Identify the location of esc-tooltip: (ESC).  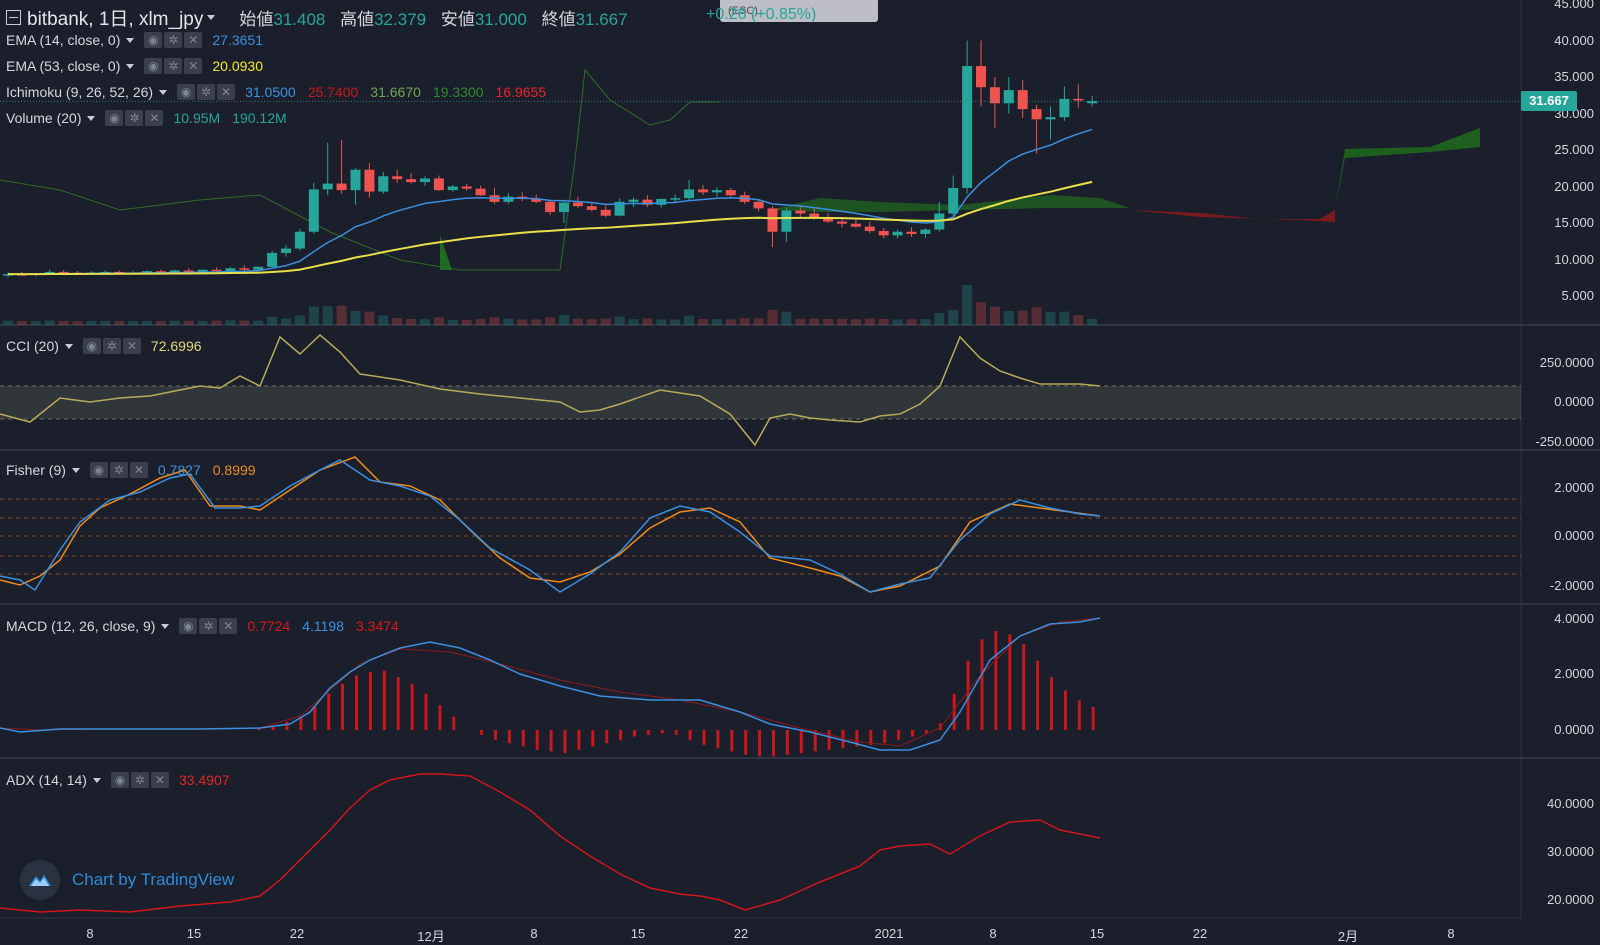
(799, 11).